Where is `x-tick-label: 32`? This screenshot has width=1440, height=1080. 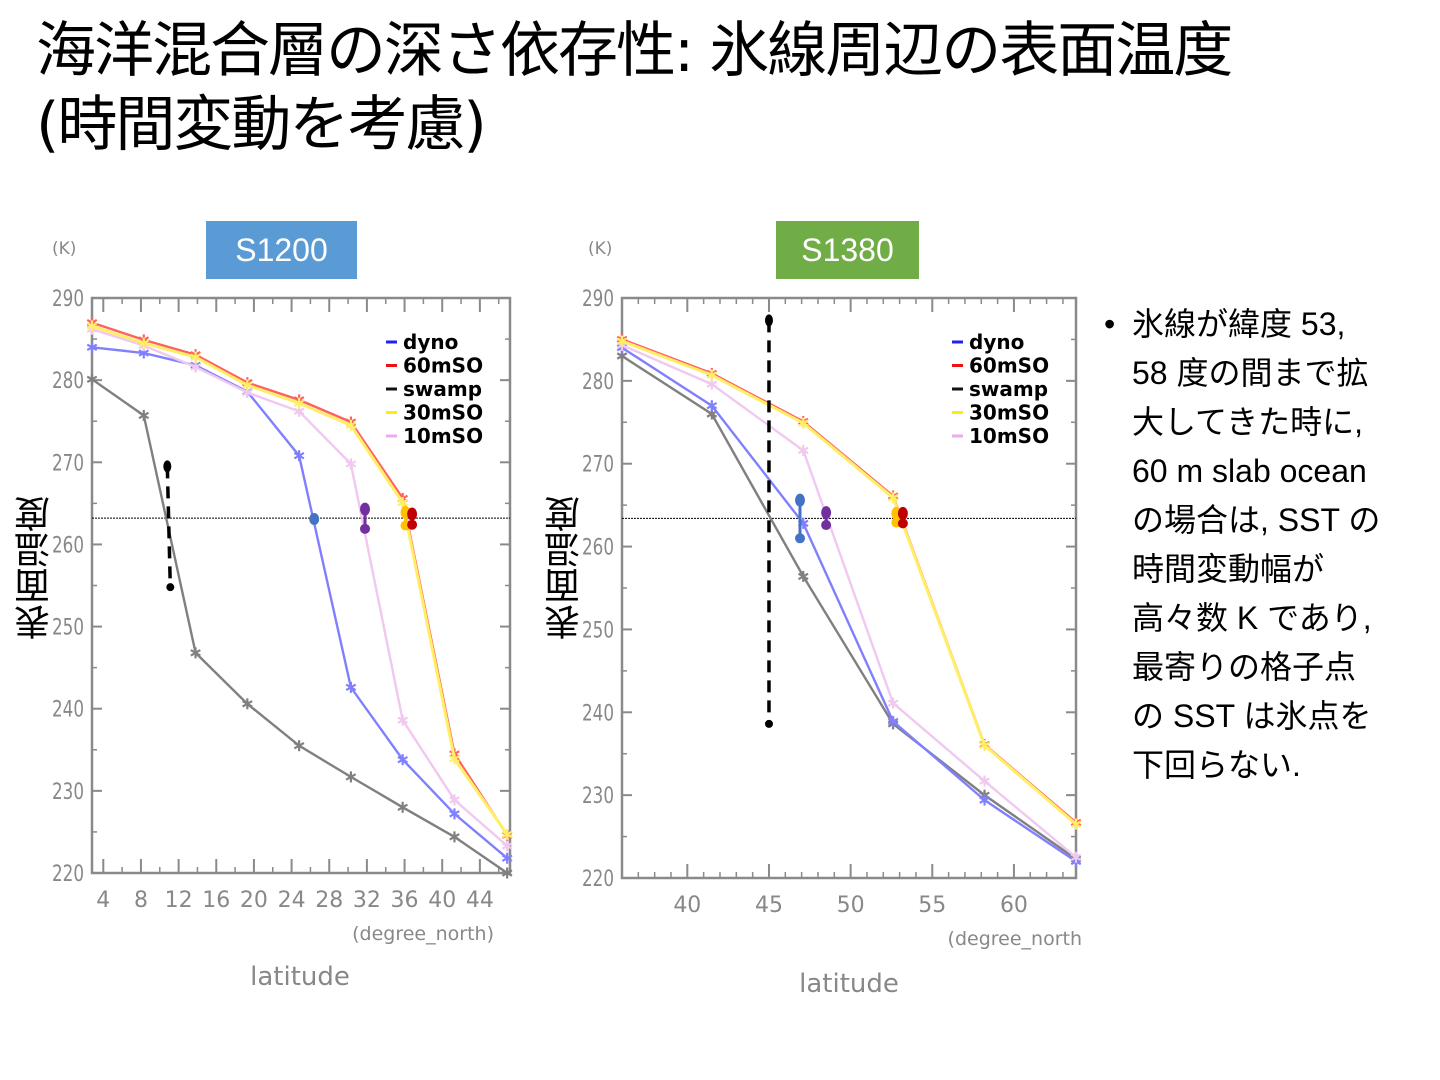 x-tick-label: 32 is located at coordinates (367, 900).